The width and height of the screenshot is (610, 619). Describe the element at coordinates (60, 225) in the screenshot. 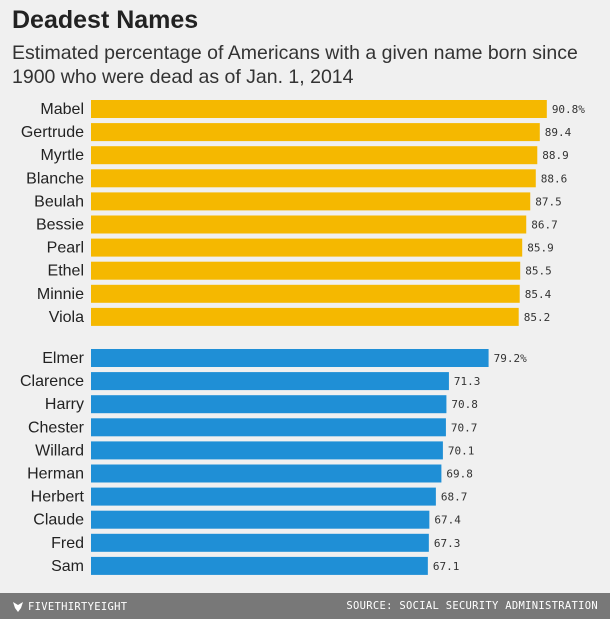

I see `category-label: Bessie` at that location.